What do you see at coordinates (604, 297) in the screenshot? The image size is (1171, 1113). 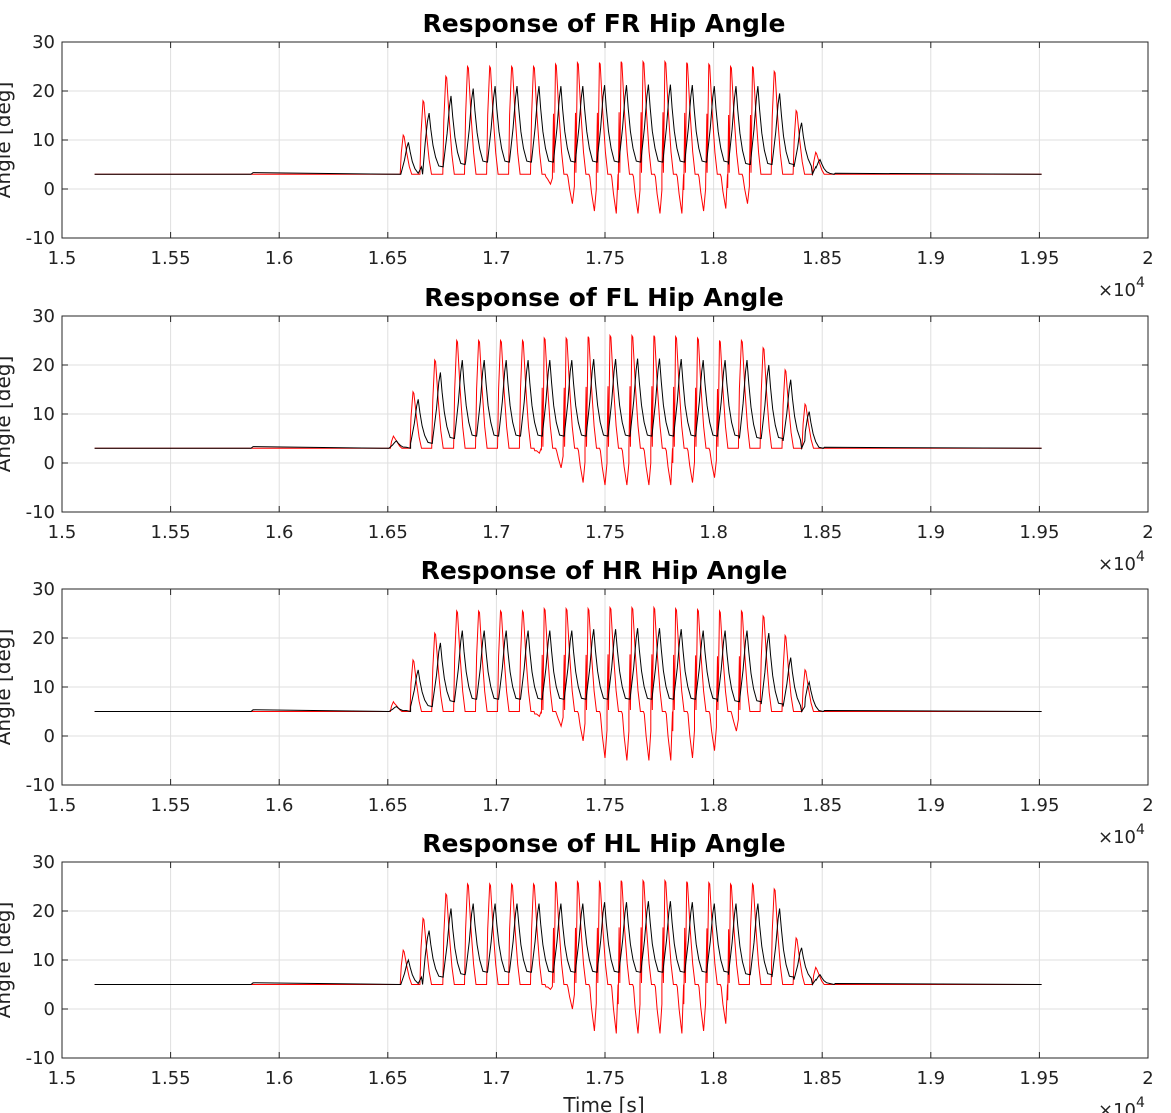 I see `subplot-title: Response of FL Hip Angle` at bounding box center [604, 297].